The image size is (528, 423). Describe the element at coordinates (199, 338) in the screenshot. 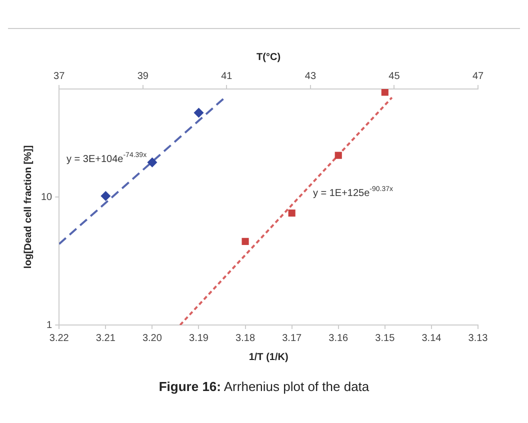

I see `x-tick-label: 3.19` at that location.